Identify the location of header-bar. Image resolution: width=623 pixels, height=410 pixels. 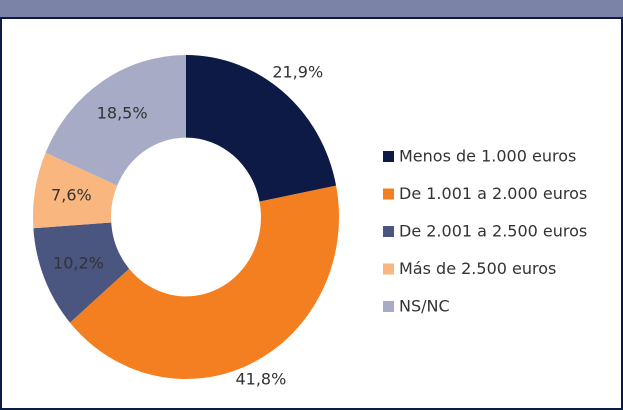
(311, 9).